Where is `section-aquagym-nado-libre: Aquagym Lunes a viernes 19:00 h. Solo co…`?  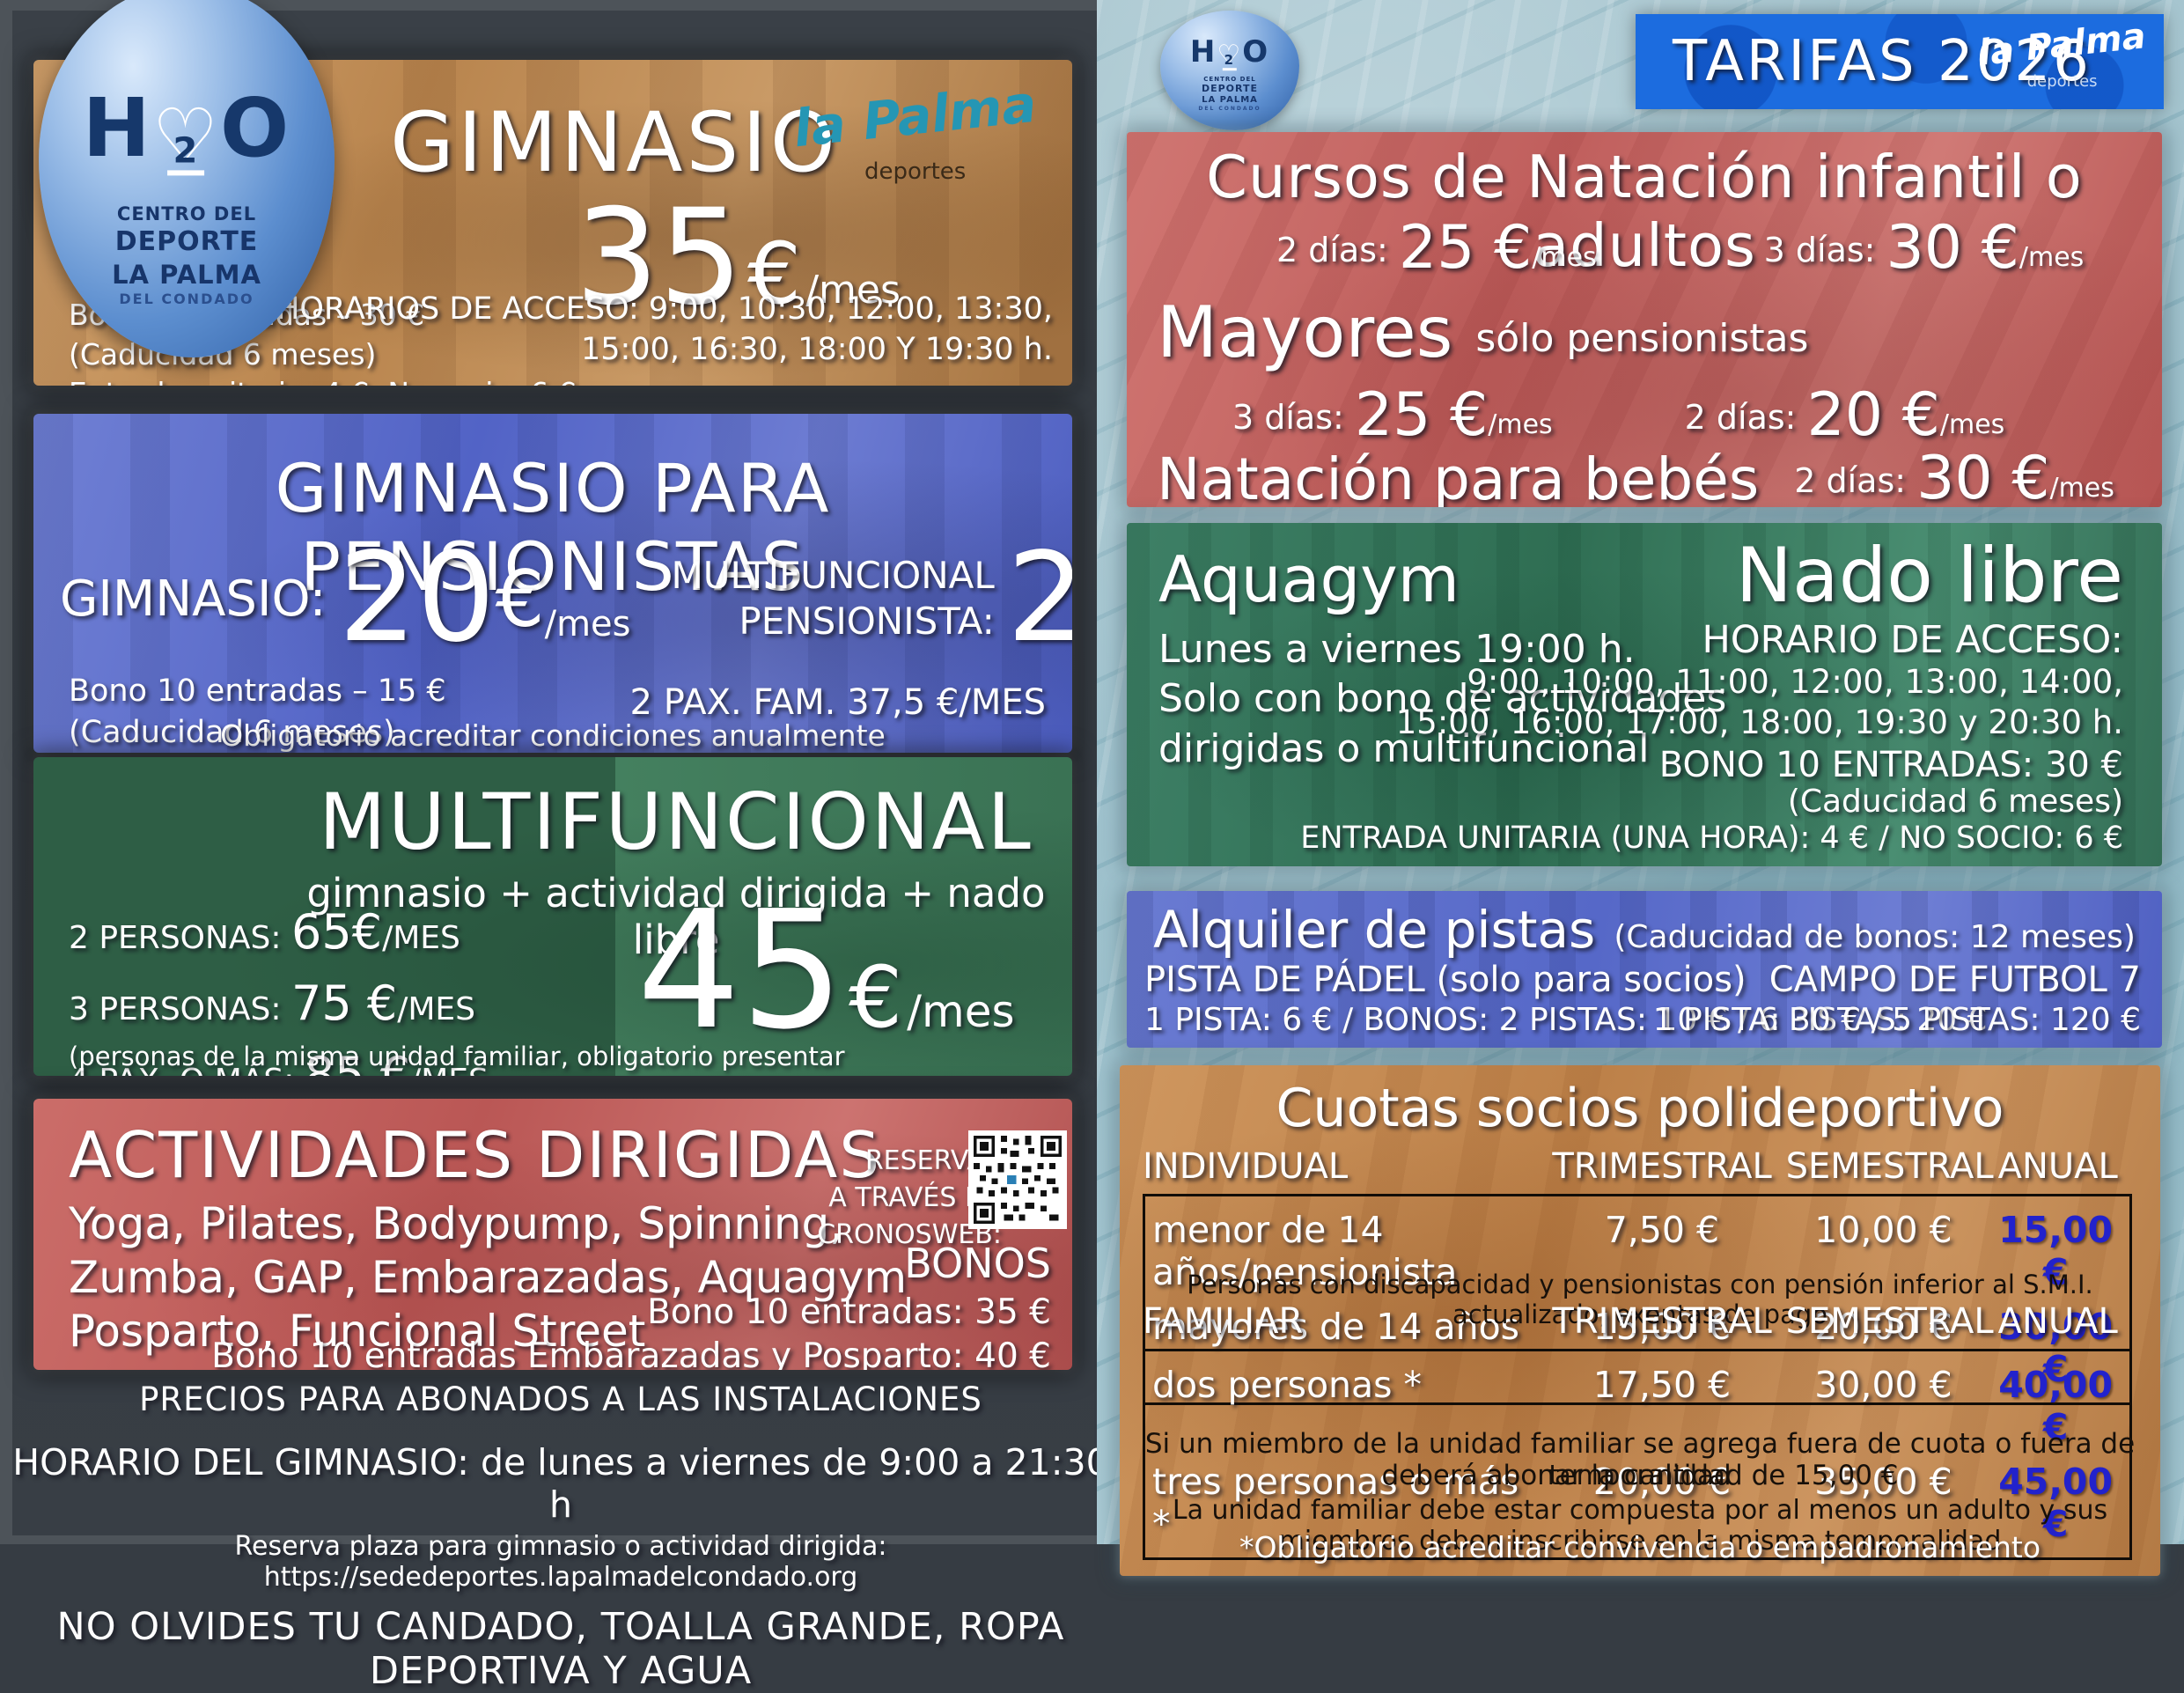 section-aquagym-nado-libre: Aquagym Lunes a viernes 19:00 h. Solo co… is located at coordinates (1644, 694).